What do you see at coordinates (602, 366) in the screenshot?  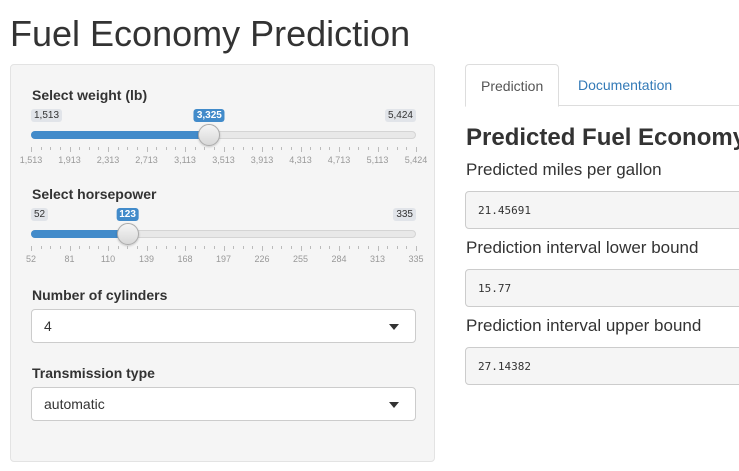 I see `upper-bound-value: 27.14382` at bounding box center [602, 366].